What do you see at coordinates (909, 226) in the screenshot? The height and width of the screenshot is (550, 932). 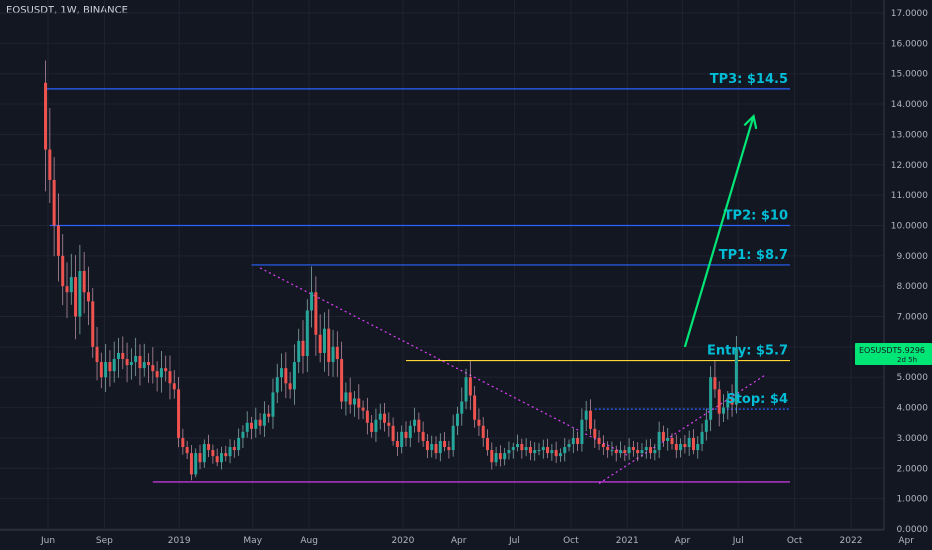 I see `y-tick-label: 10.0000` at bounding box center [909, 226].